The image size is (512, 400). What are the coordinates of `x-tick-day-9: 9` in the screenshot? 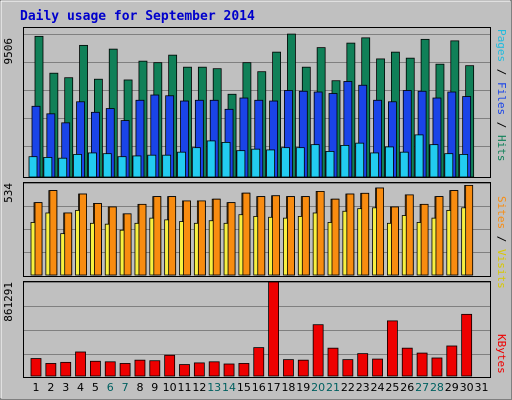 It's located at (155, 387).